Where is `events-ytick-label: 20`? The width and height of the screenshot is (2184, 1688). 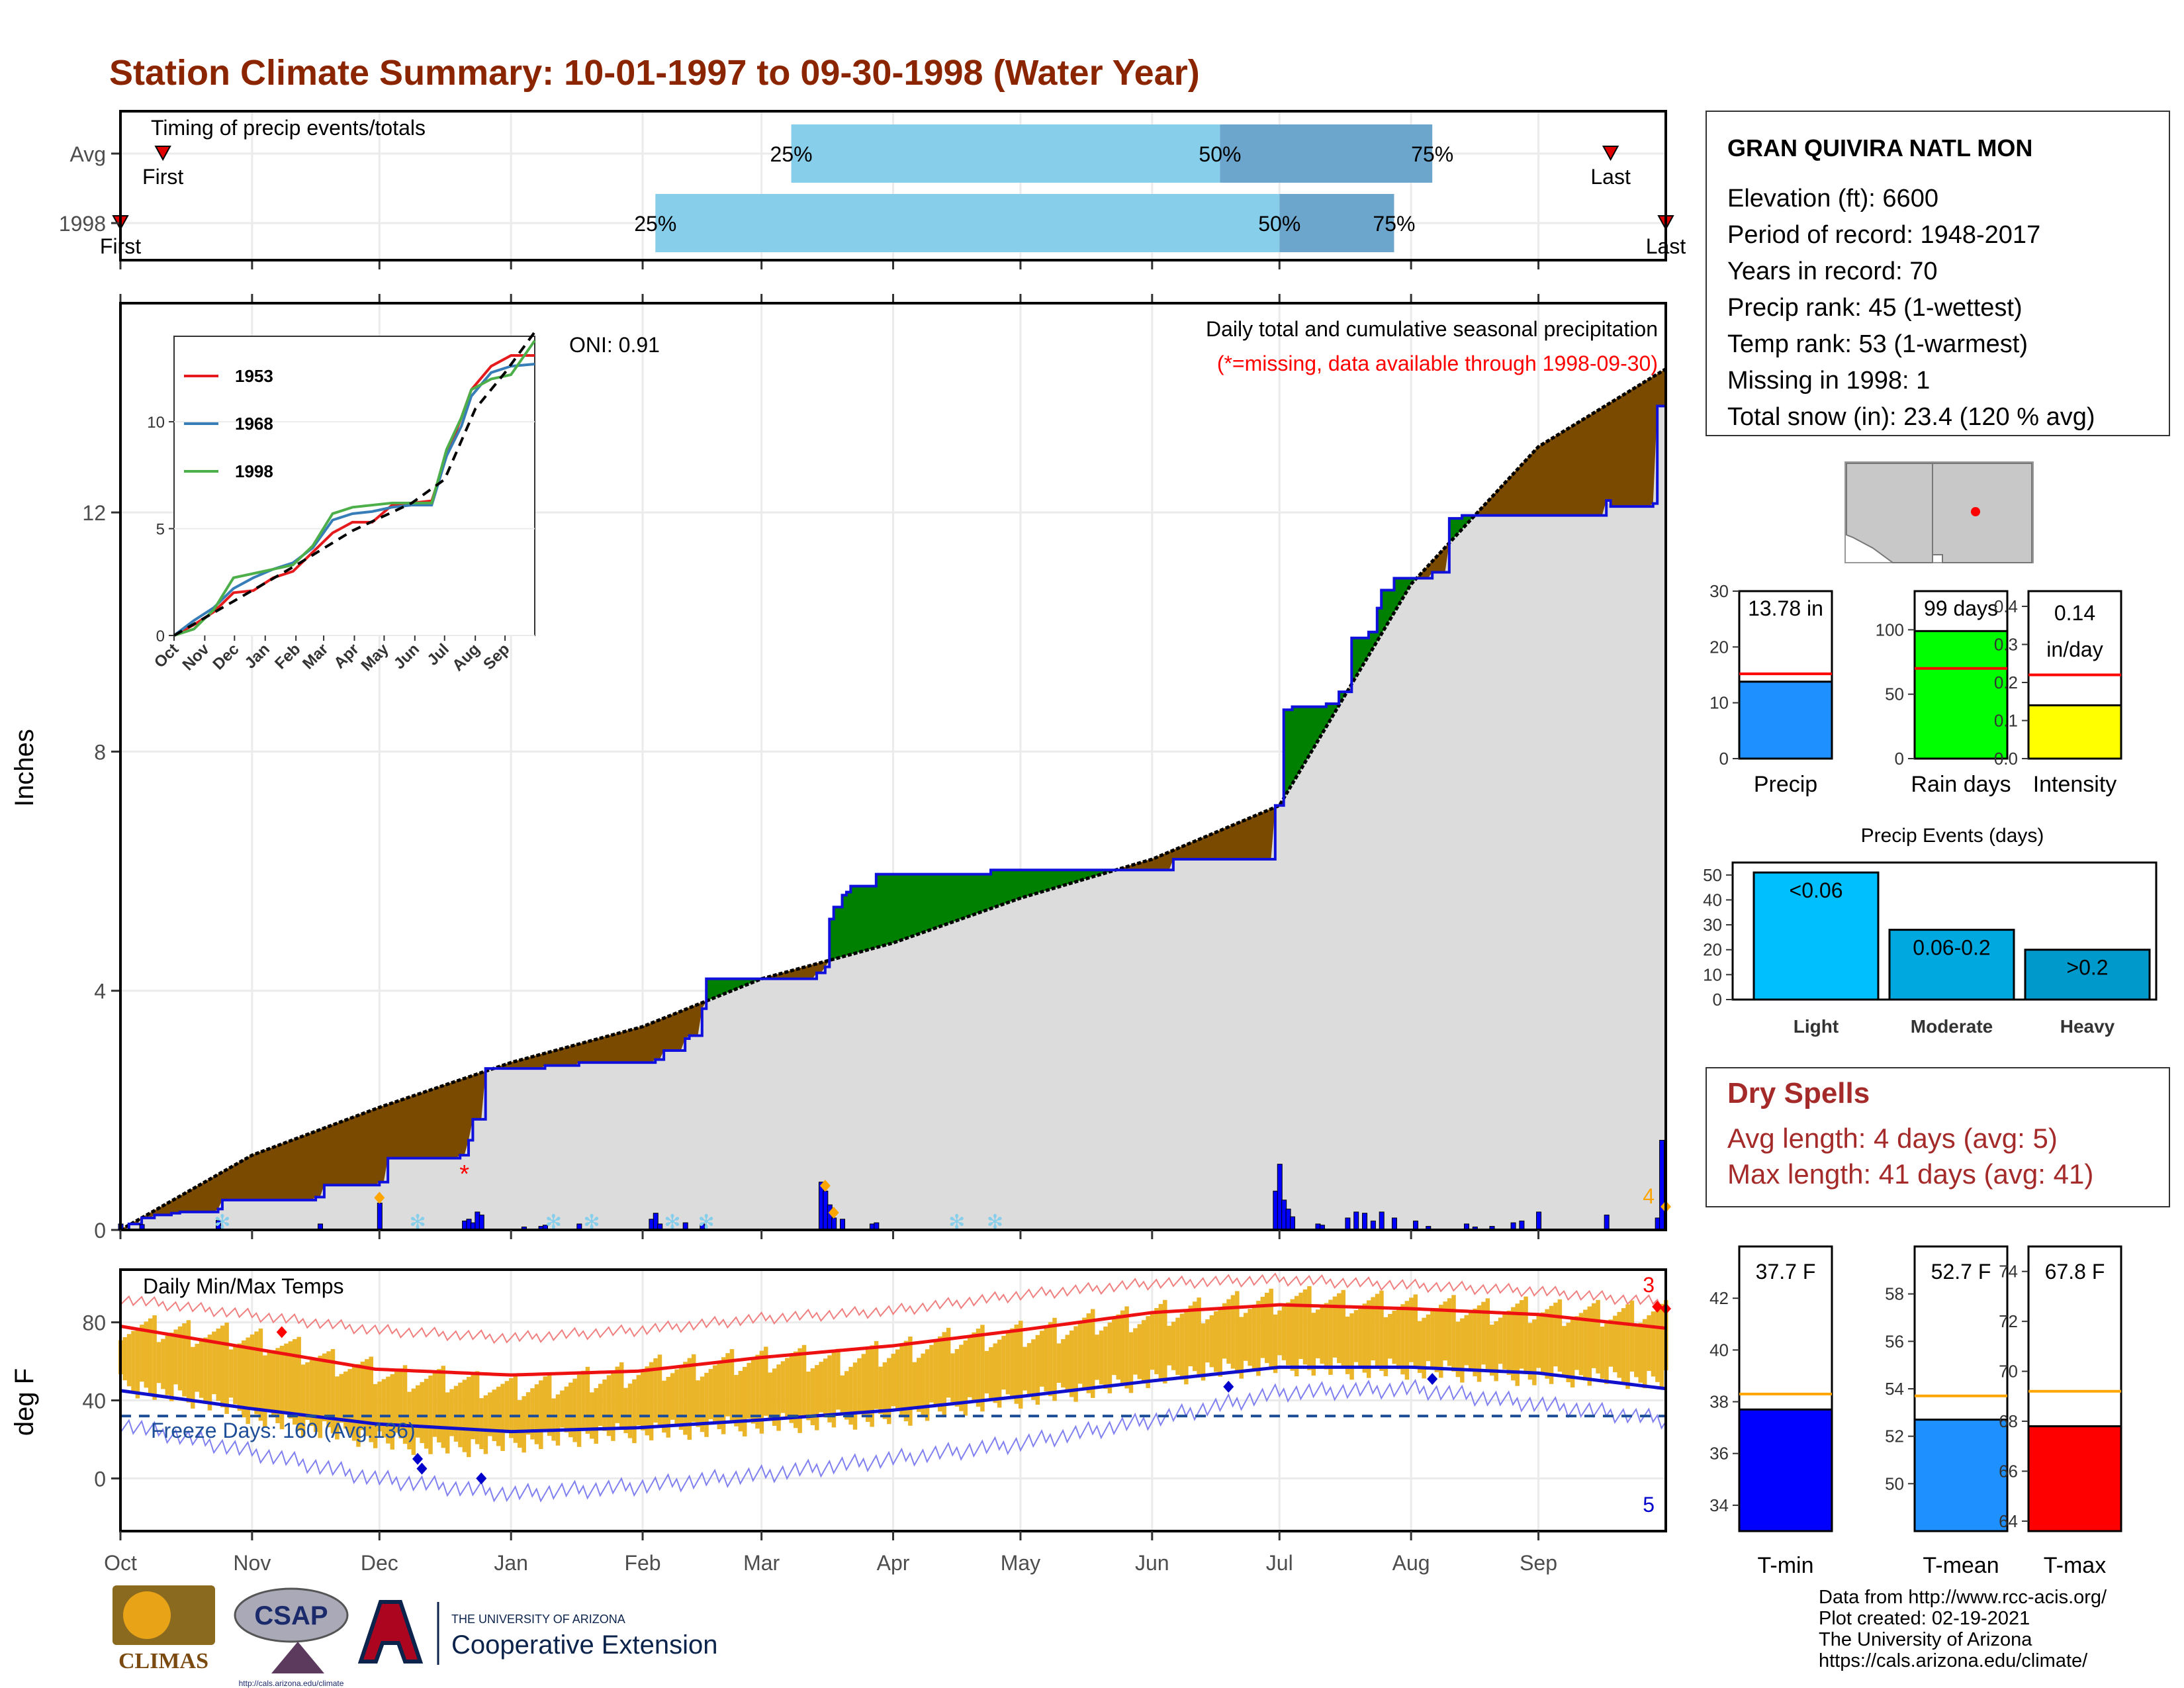
events-ytick-label: 20 is located at coordinates (1712, 950).